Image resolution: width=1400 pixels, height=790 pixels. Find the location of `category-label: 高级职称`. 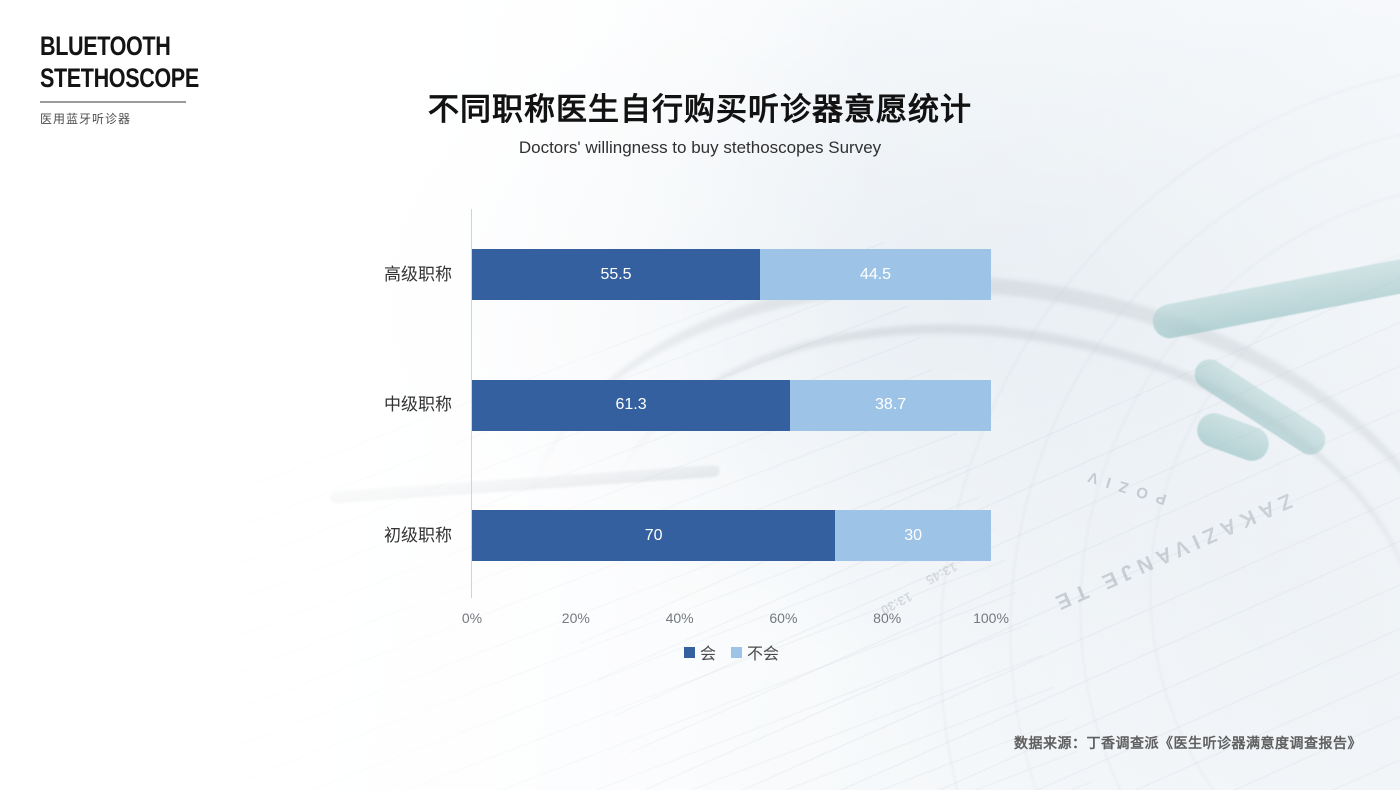

category-label: 高级职称 is located at coordinates (418, 274).